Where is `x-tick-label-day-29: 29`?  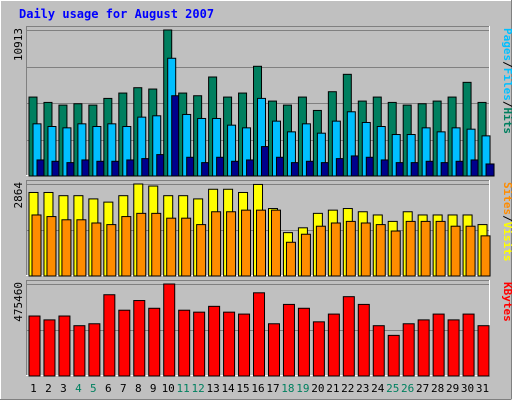
x-tick-label-day-29: 29 is located at coordinates (452, 388).